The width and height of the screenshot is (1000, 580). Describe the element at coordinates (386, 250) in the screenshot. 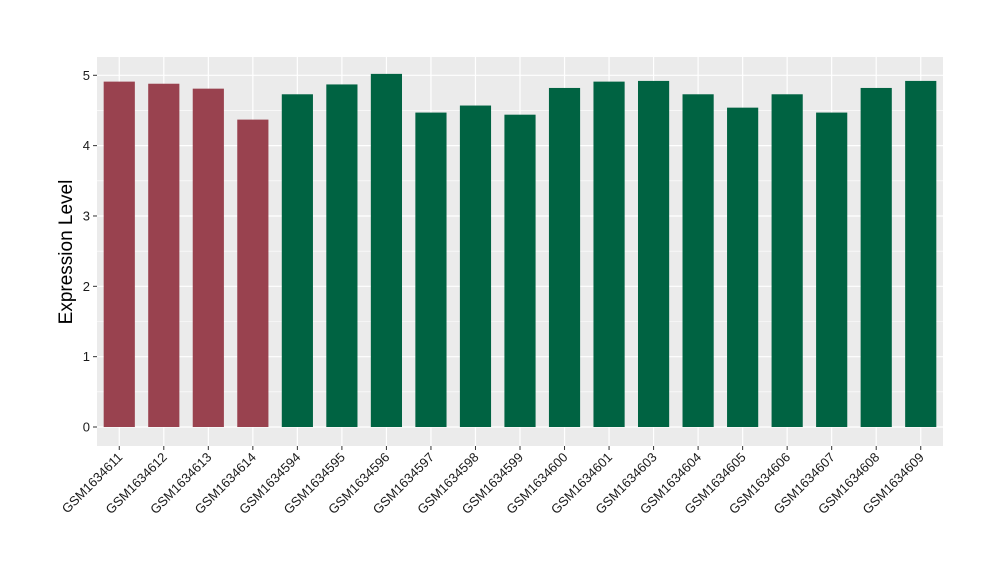

I see `bar-GSM1634596` at that location.